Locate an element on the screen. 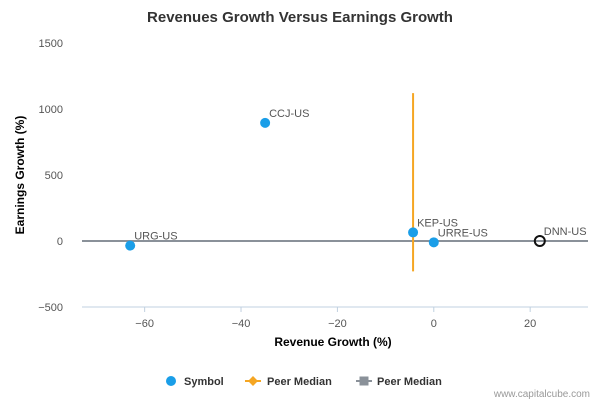  y-tick-label: −500 is located at coordinates (50, 308).